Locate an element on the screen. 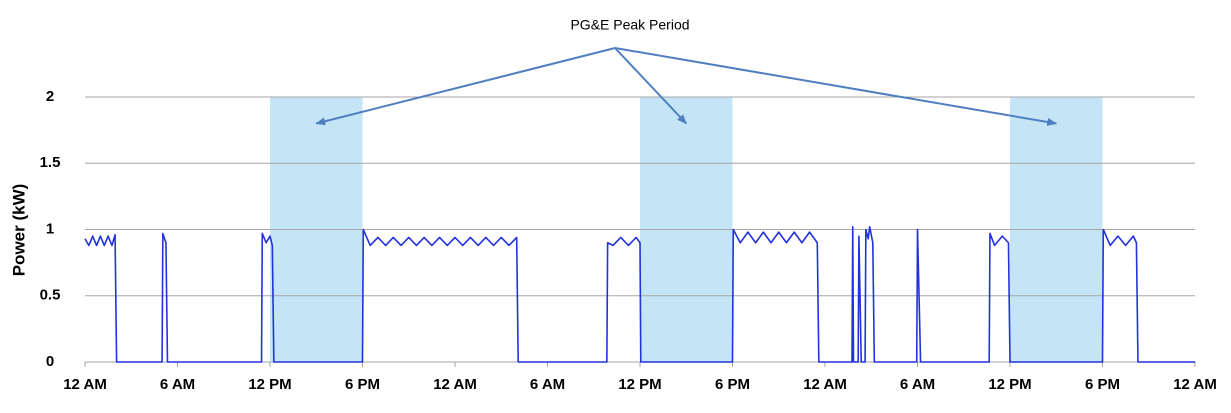 Image resolution: width=1231 pixels, height=413 pixels. y-tick-label: 0.5 is located at coordinates (50, 295).